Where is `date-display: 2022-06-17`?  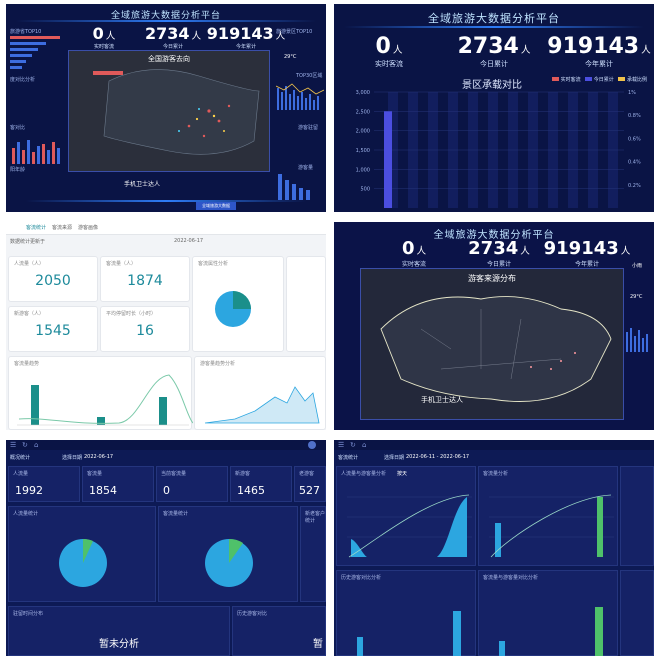 date-display: 2022-06-17 is located at coordinates (189, 241).